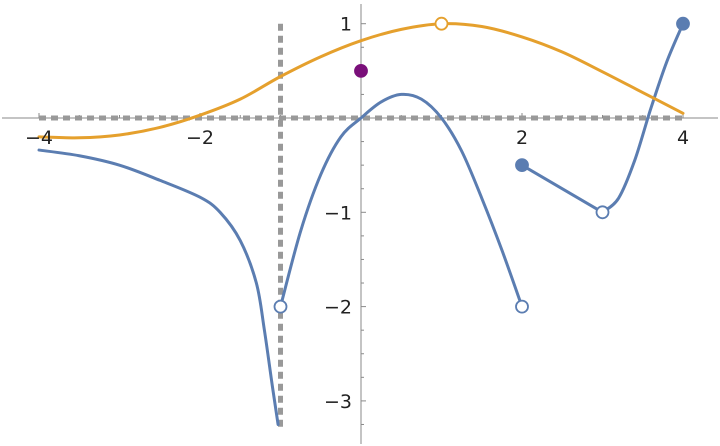  Describe the element at coordinates (200, 138) in the screenshot. I see `x-tick-label: −2` at that location.